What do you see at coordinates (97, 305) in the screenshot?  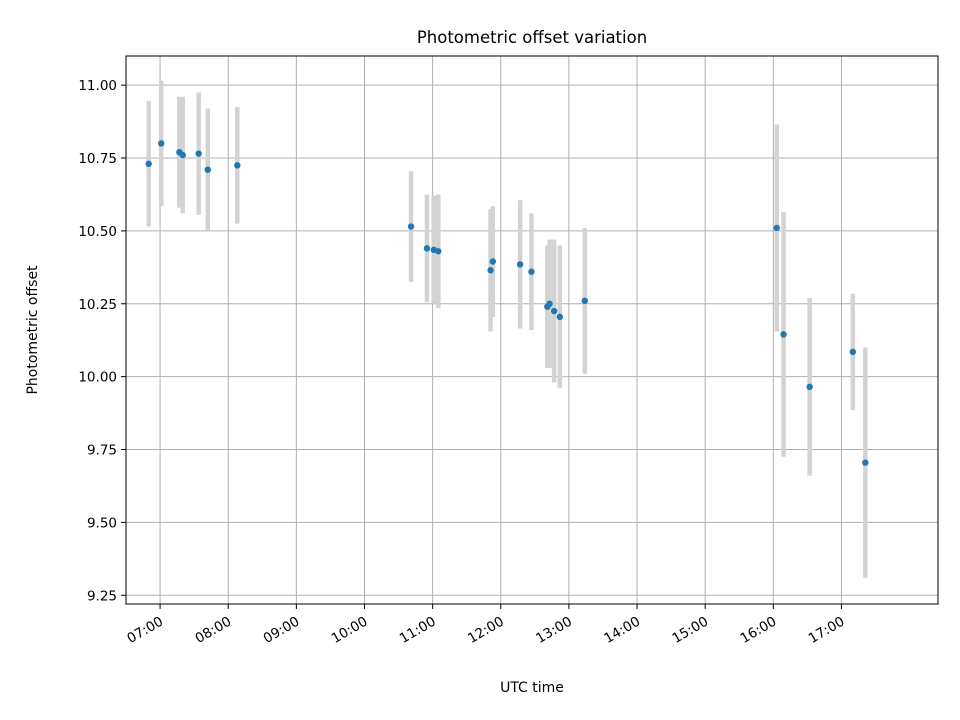 I see `y-tick-label: 10.25` at bounding box center [97, 305].